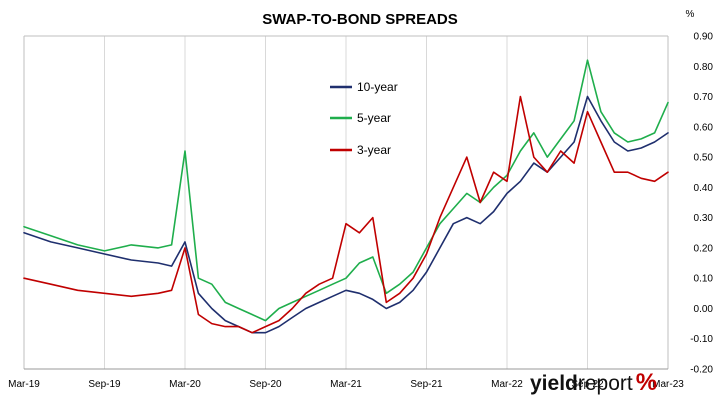 The image size is (727, 405). Describe the element at coordinates (704, 127) in the screenshot. I see `y-tick-label: 0.60` at that location.